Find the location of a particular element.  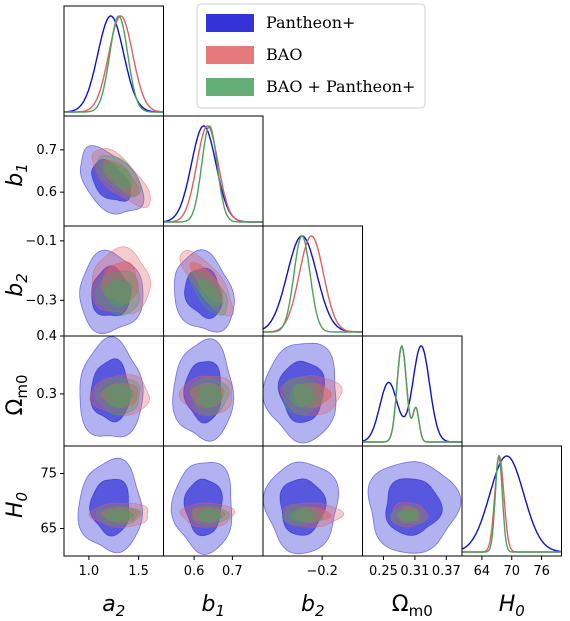

panel-a2-b2 is located at coordinates (115, 290).